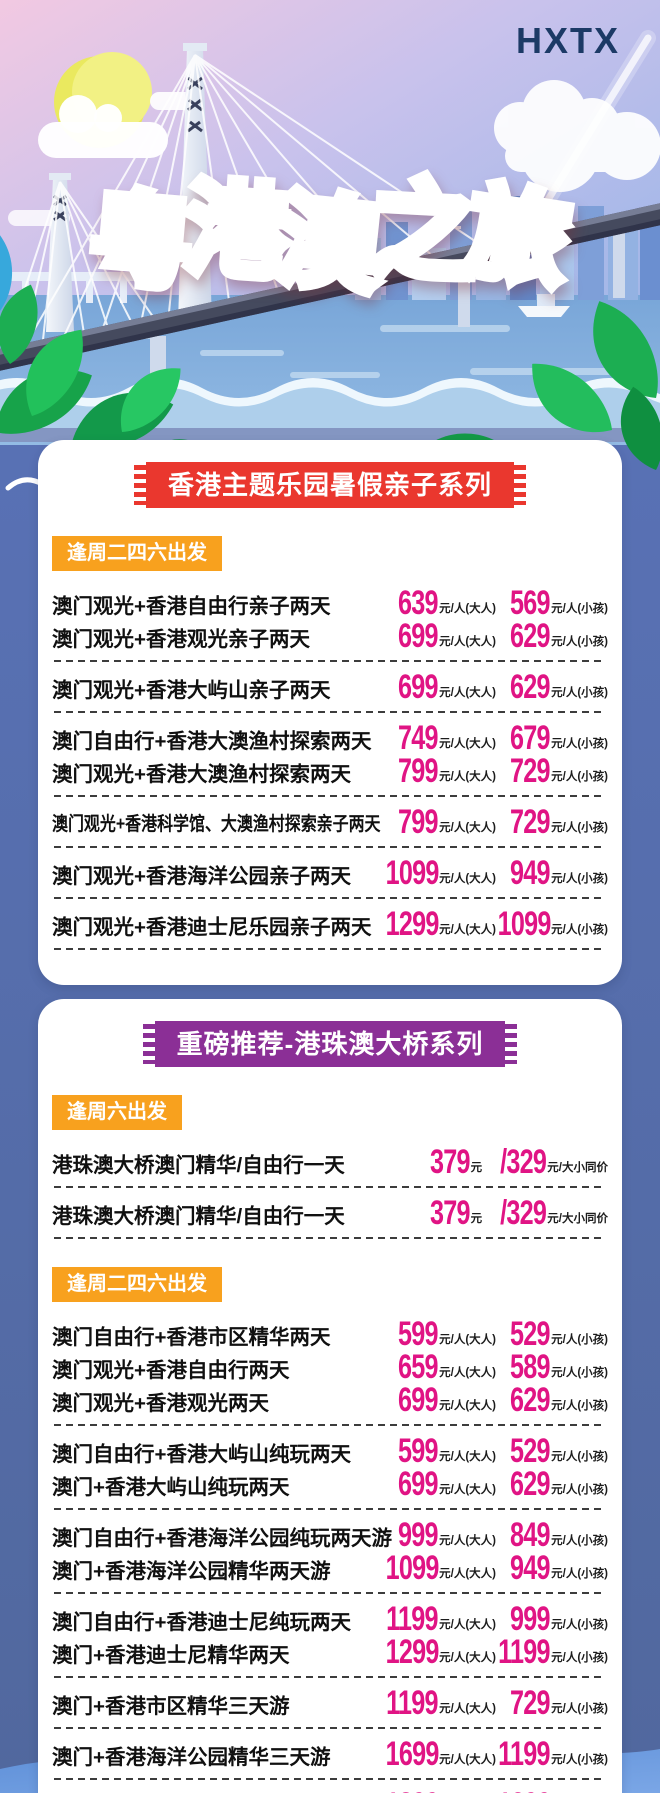  Describe the element at coordinates (524, 1790) in the screenshot. I see `price-value: 1299` at that location.